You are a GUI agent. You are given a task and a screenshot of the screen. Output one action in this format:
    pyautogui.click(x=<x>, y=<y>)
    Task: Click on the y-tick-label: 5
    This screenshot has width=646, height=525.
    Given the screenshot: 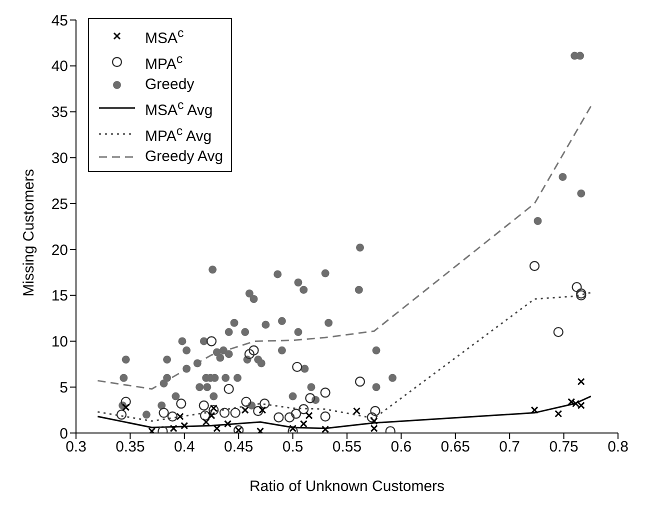 What is the action you would take?
    pyautogui.click(x=64, y=387)
    